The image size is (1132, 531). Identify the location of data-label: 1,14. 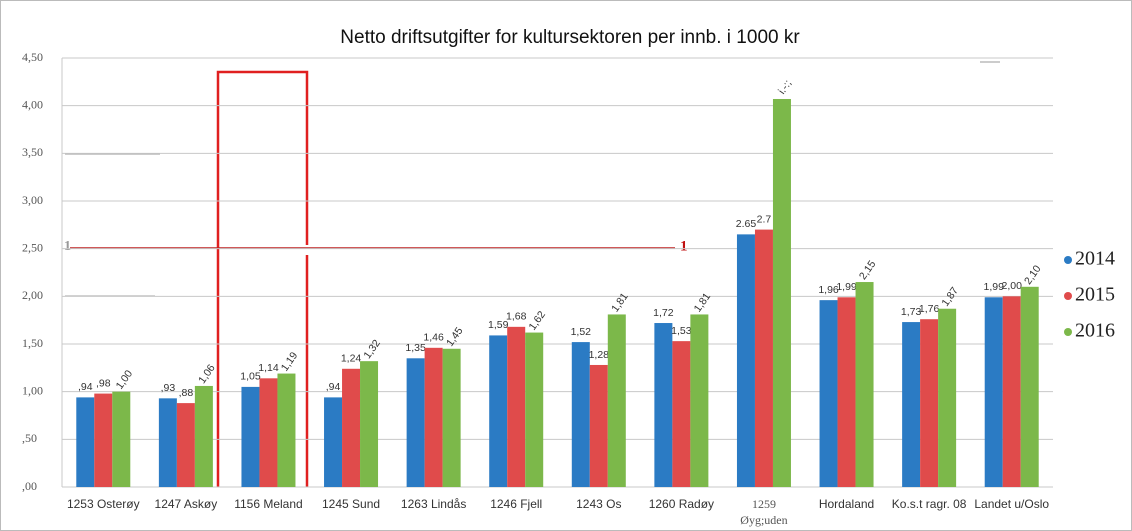
(268, 368).